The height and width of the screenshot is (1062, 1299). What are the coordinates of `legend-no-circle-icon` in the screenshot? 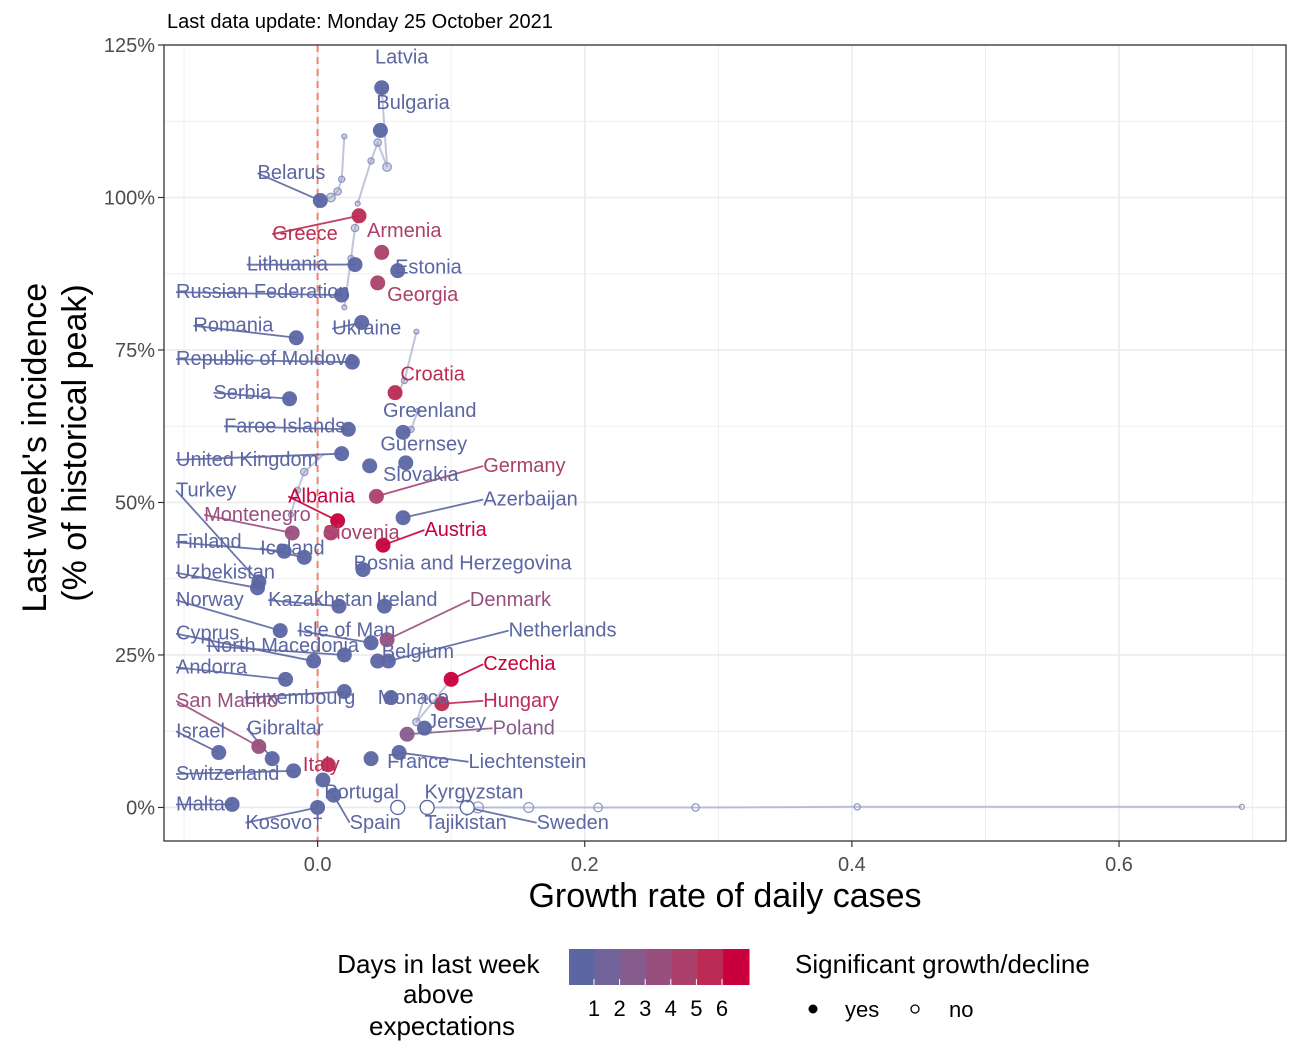 It's located at (915, 1009).